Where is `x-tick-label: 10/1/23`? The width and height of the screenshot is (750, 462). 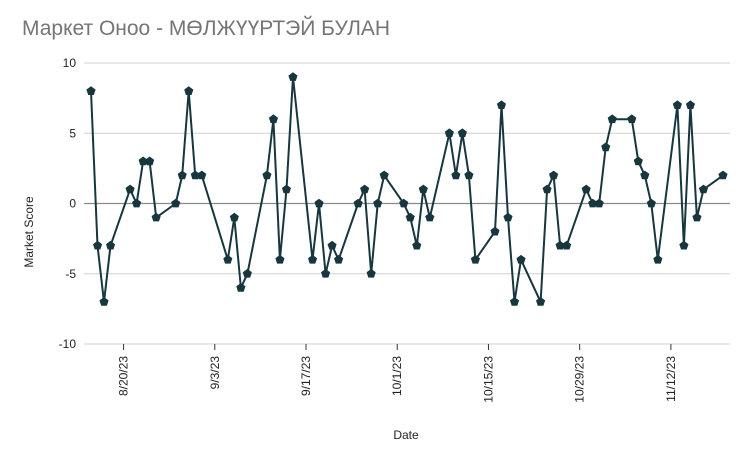
x-tick-label: 10/1/23 is located at coordinates (397, 376).